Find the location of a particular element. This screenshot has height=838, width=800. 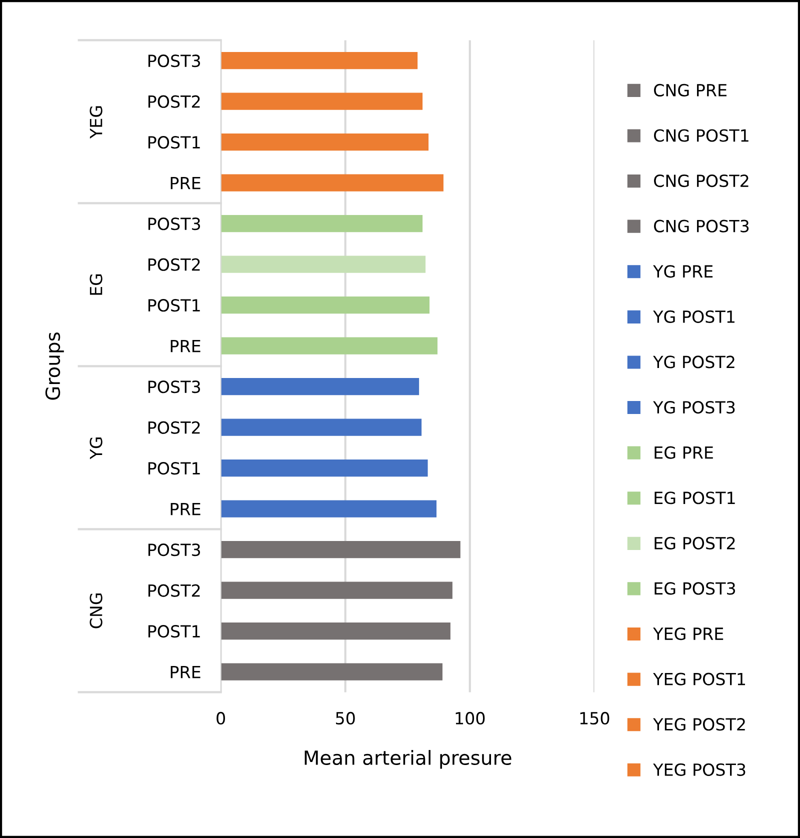

legend-label: CNG PRE is located at coordinates (690, 90).